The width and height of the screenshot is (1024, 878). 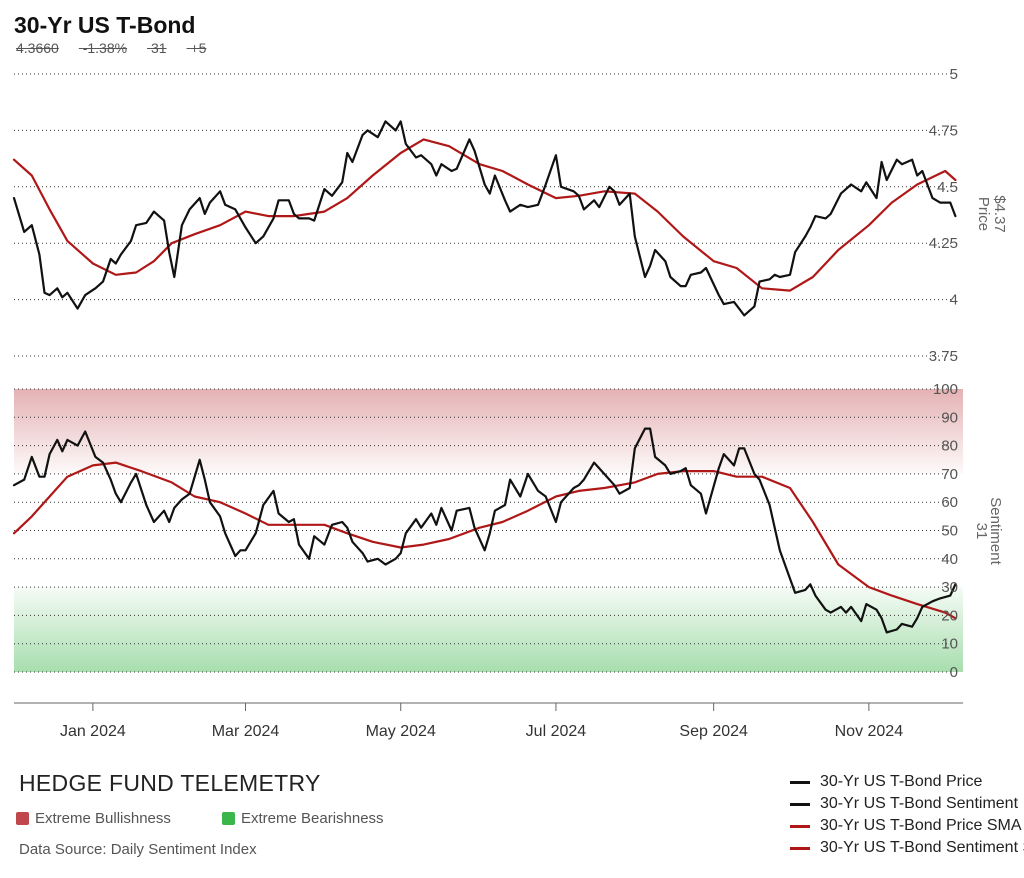 I want to click on legend-item-sentiment-sma: 30-Yr US T-Bond Sentiment SMA, so click(x=907, y=848).